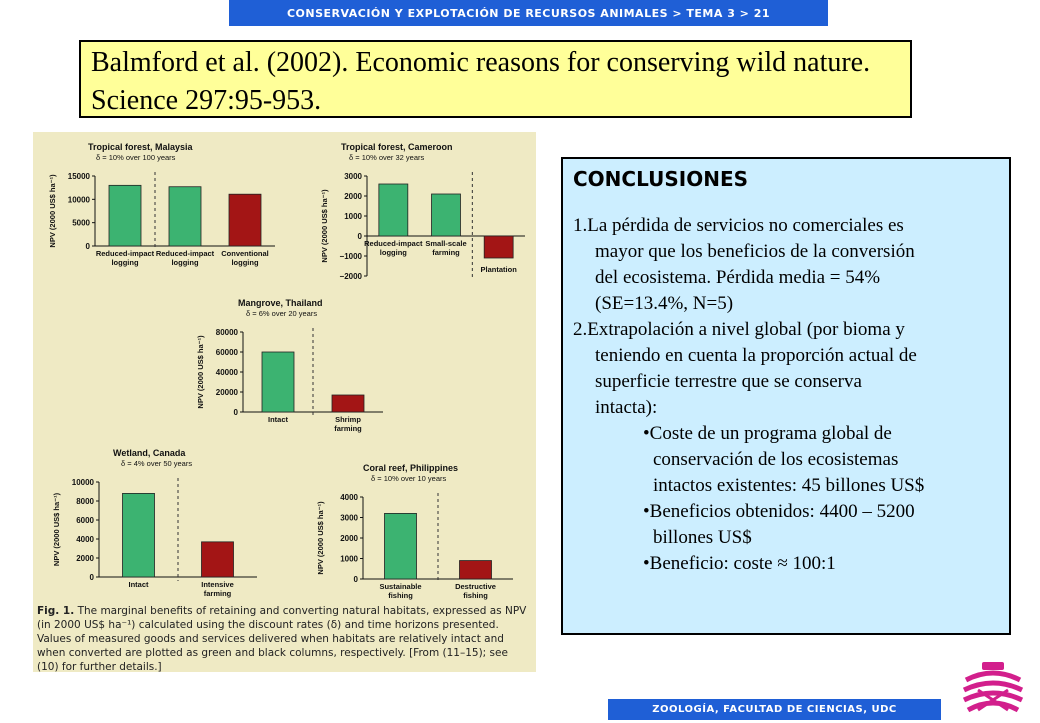 This screenshot has width=1040, height=723. I want to click on bullet-cost-line: intactos existentes: 45 billones US$, so click(789, 485).